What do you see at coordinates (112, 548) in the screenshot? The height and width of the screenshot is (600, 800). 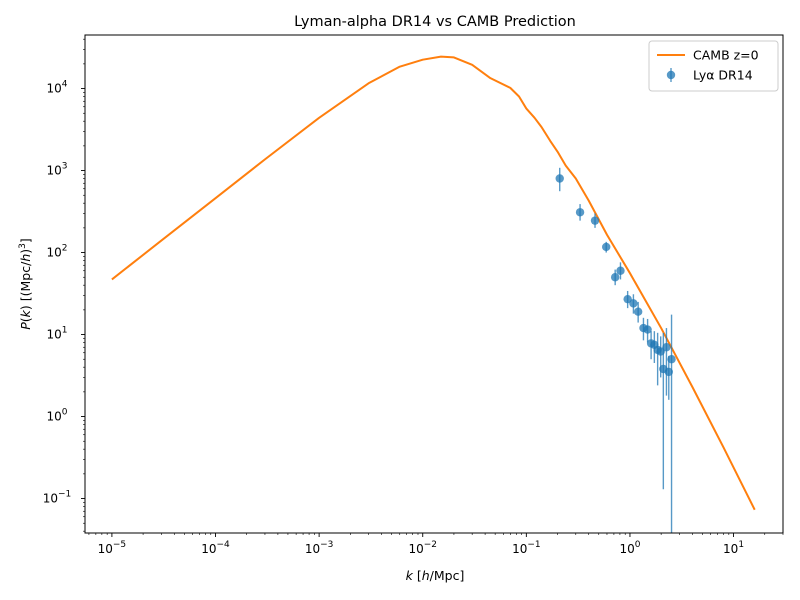 I see `x-tick-label: 10⁻⁵` at bounding box center [112, 548].